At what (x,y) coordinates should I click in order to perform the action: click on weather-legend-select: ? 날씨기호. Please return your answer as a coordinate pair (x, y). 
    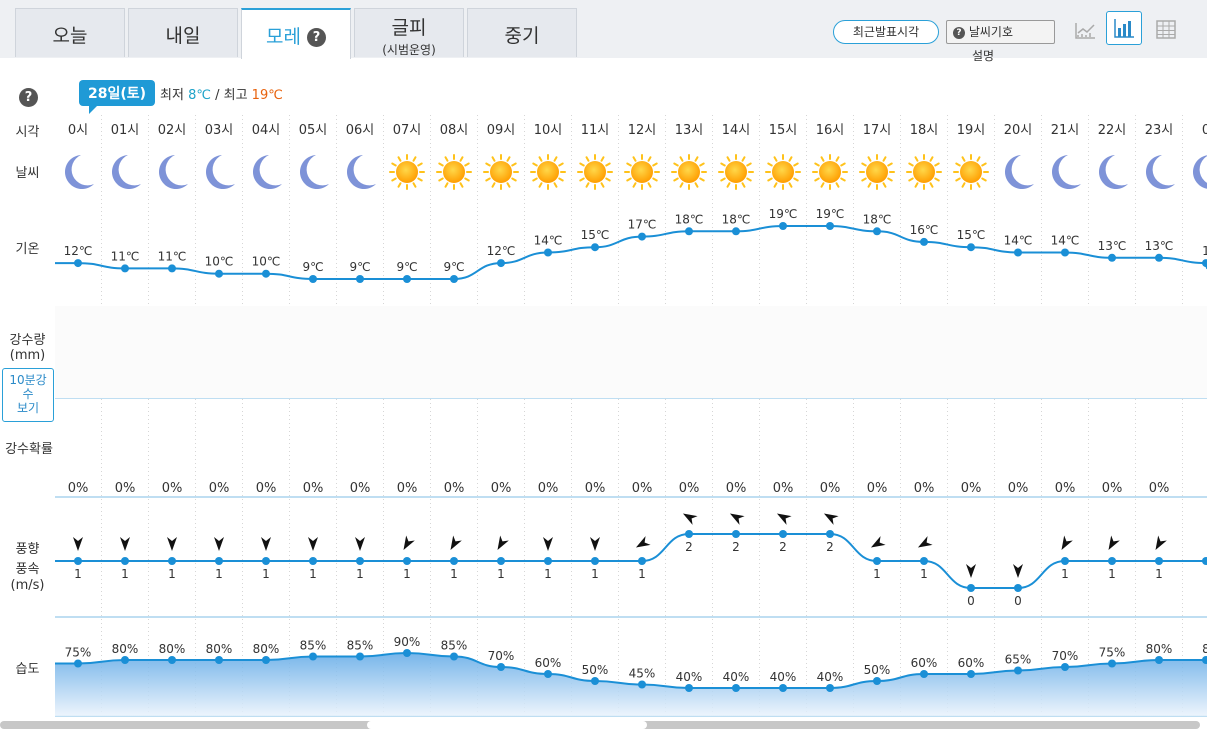
    Looking at the image, I should click on (1000, 32).